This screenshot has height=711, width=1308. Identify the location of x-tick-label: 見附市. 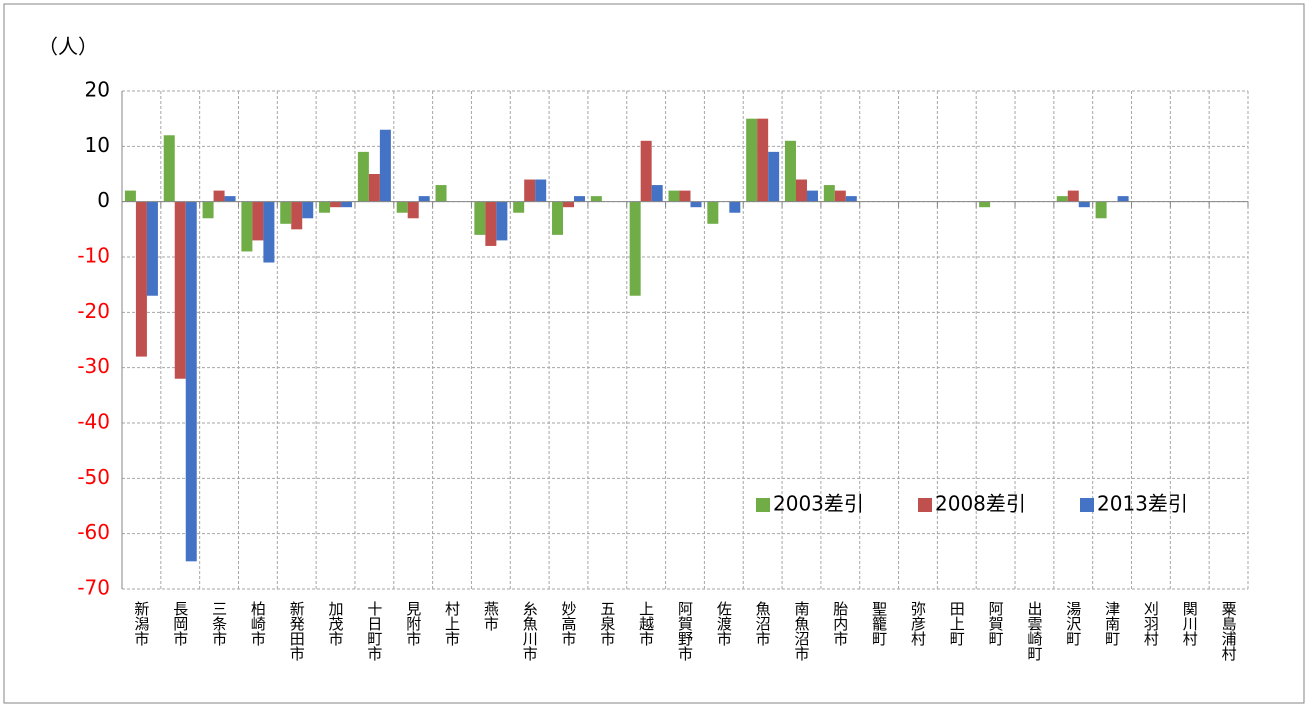
(413, 623).